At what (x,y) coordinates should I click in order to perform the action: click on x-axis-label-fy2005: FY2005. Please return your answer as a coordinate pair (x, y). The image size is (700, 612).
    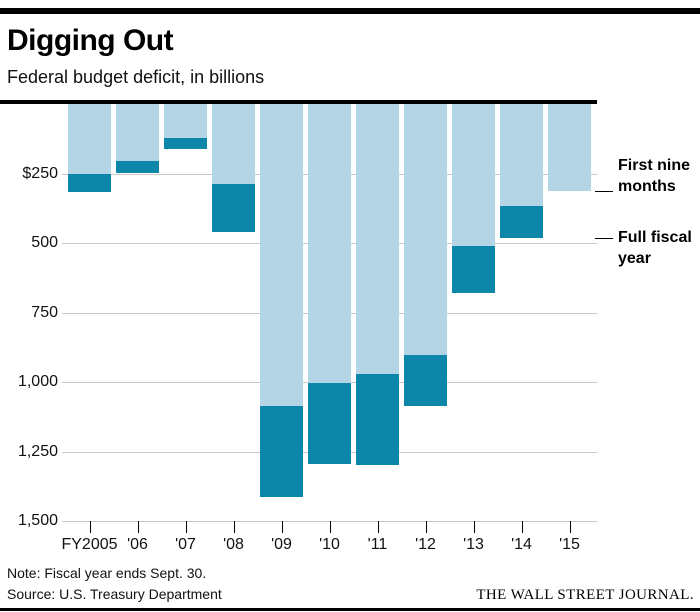
    Looking at the image, I should click on (89, 544).